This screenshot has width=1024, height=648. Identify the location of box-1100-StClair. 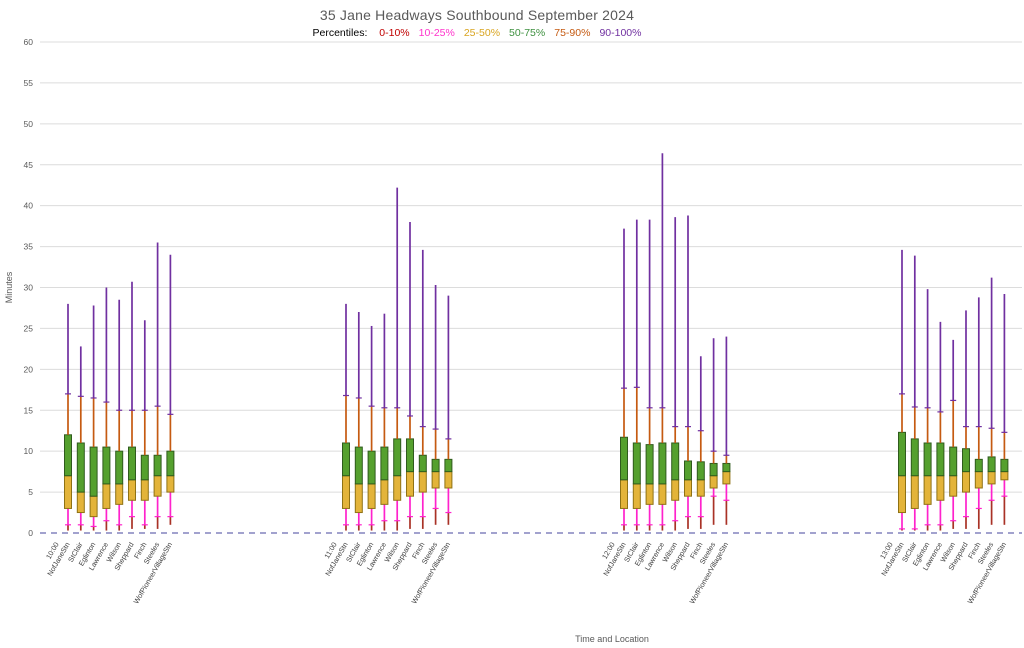
(358, 421).